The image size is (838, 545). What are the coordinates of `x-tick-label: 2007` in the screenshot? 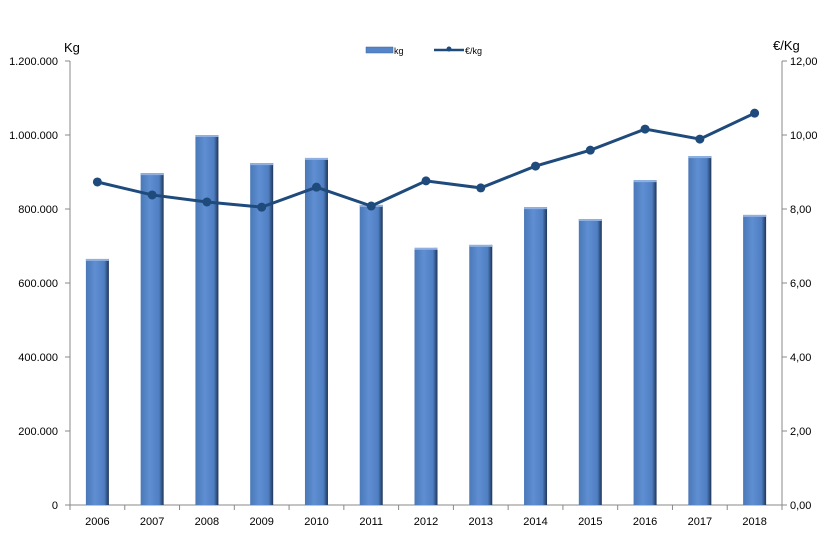 It's located at (152, 522).